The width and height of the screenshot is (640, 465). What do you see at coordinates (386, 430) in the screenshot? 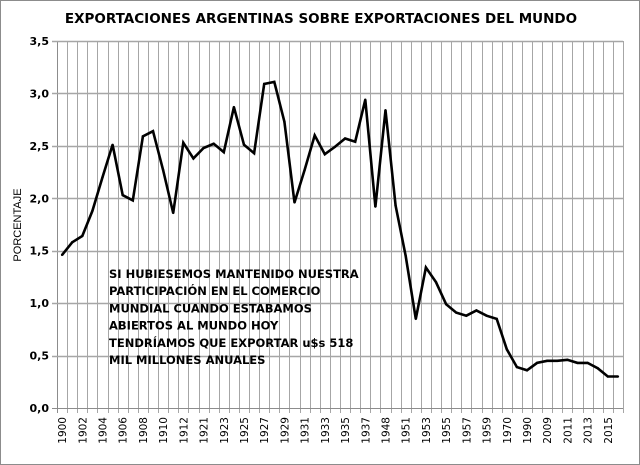
I see `x-tick-label: 1948` at bounding box center [386, 430].